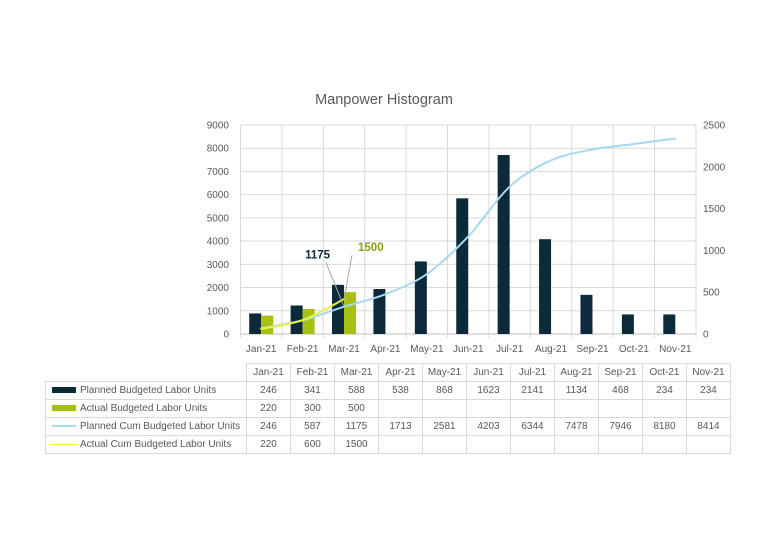 The height and width of the screenshot is (543, 768). What do you see at coordinates (675, 349) in the screenshot?
I see `x-axis-tick-label: Nov-21` at bounding box center [675, 349].